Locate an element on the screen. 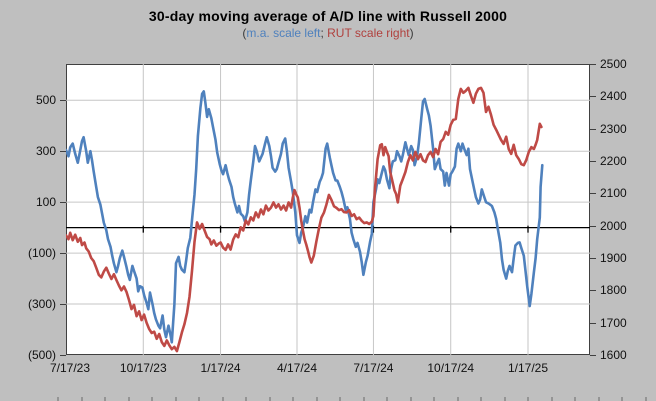 The image size is (656, 401). y-right-tick-label: 1600 is located at coordinates (613, 354).